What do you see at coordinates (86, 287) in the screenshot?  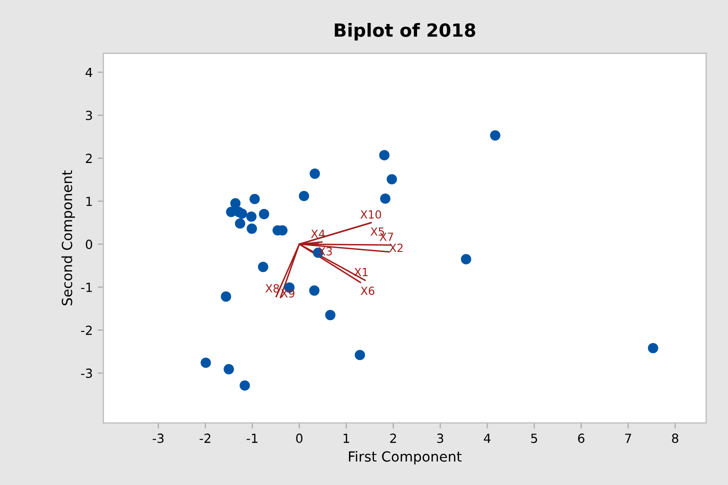 I see `y-tick-label: -1` at bounding box center [86, 287].